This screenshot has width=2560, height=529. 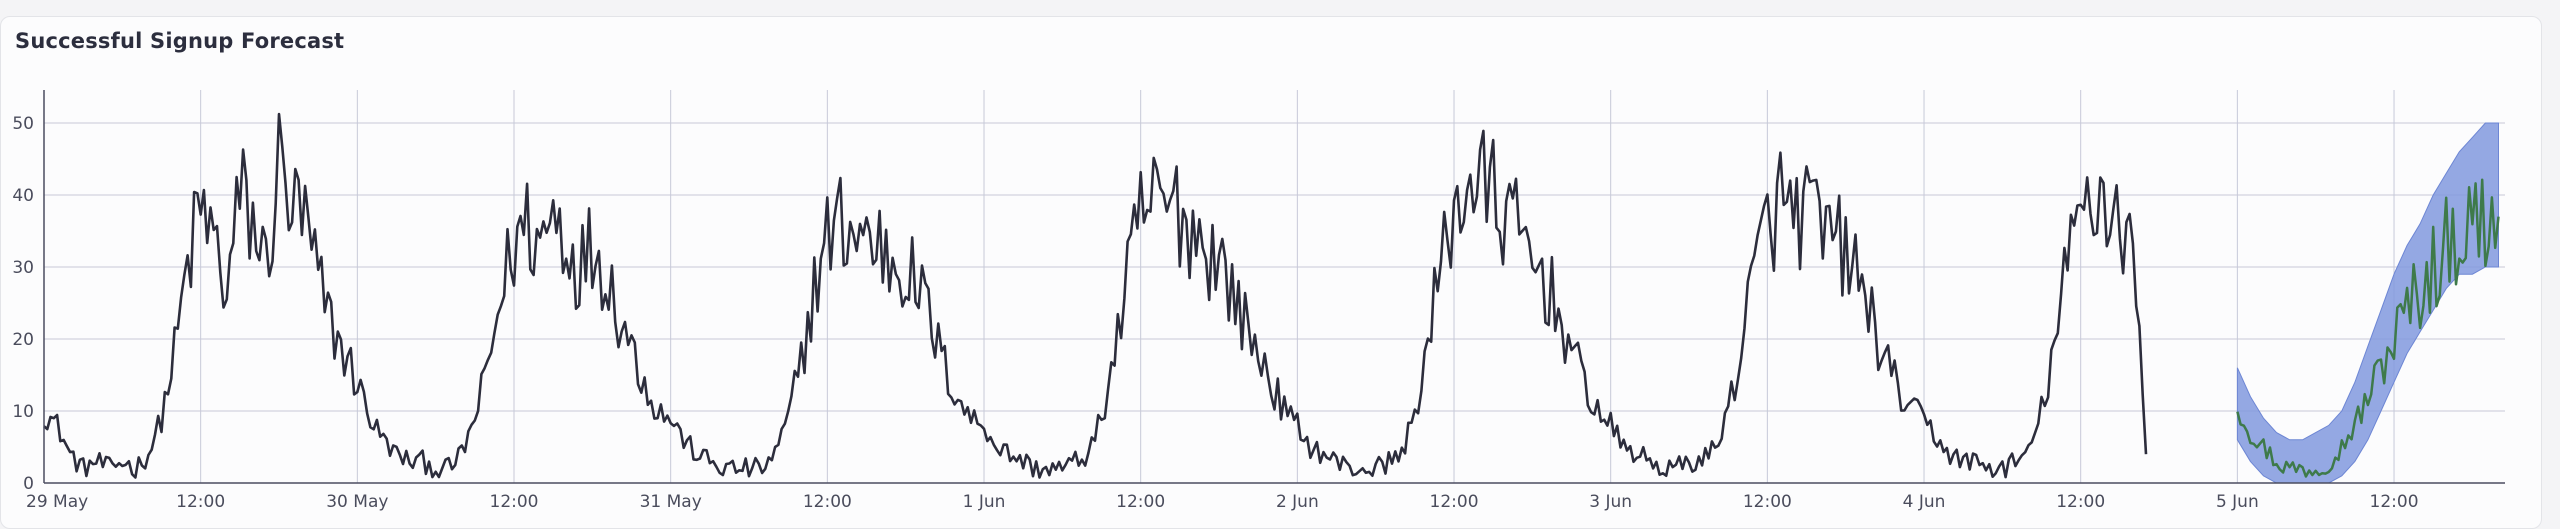 What do you see at coordinates (23, 196) in the screenshot?
I see `y-tick-label: 40` at bounding box center [23, 196].